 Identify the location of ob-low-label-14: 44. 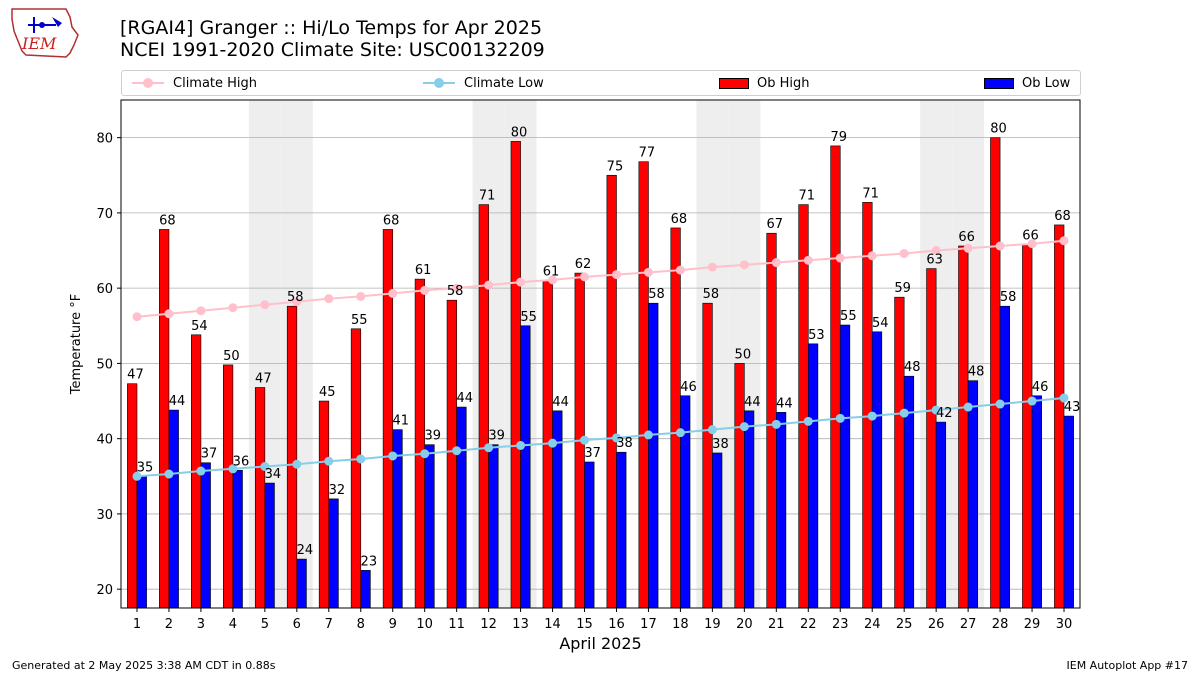
(560, 402).